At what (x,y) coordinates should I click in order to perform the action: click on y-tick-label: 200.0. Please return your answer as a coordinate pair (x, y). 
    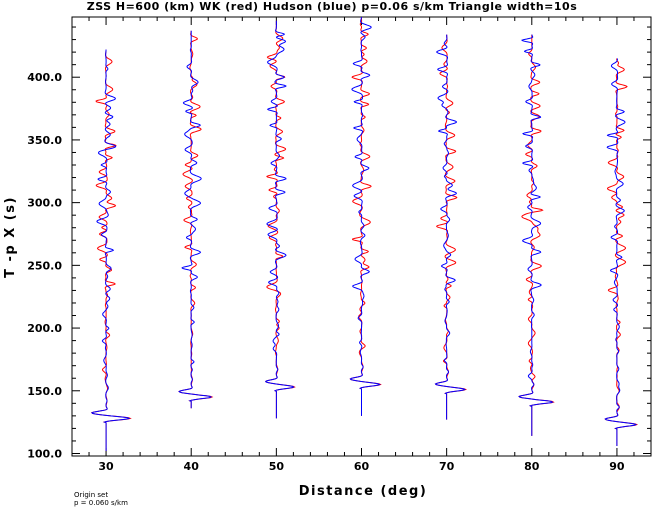
    Looking at the image, I should click on (44, 328).